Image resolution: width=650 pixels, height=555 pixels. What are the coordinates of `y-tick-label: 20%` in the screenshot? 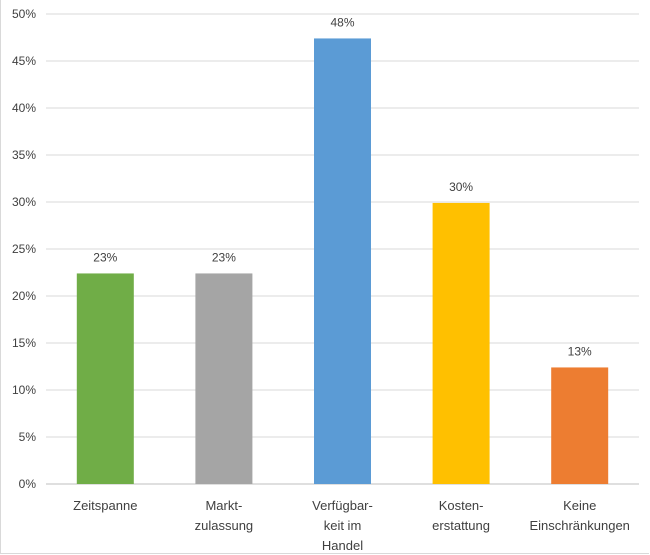 It's located at (24, 296).